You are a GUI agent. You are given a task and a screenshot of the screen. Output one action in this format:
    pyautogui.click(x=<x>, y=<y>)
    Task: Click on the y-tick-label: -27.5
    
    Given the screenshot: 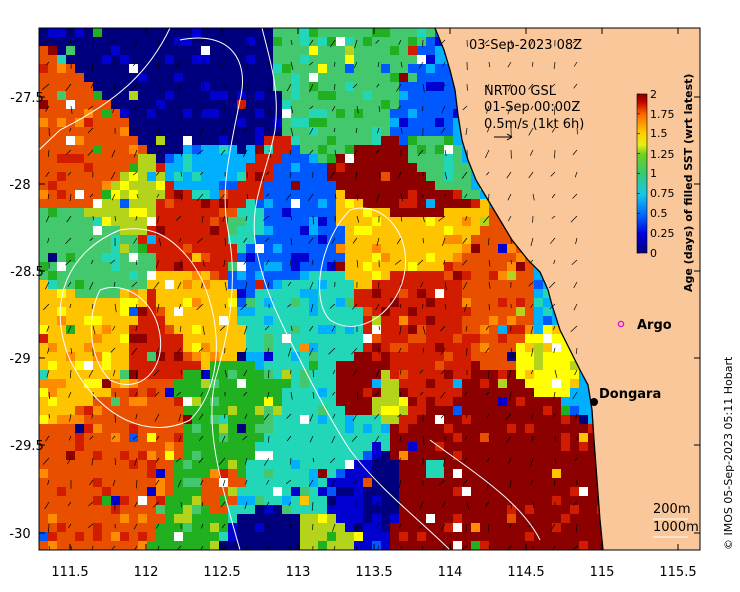 What is the action you would take?
    pyautogui.click(x=27, y=98)
    